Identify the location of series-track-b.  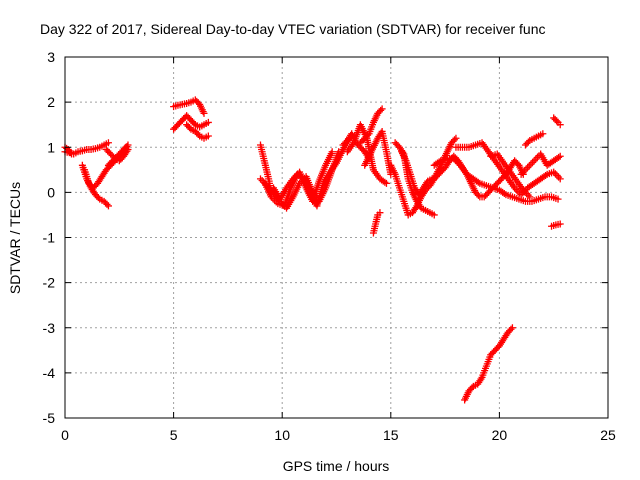
(68, 150).